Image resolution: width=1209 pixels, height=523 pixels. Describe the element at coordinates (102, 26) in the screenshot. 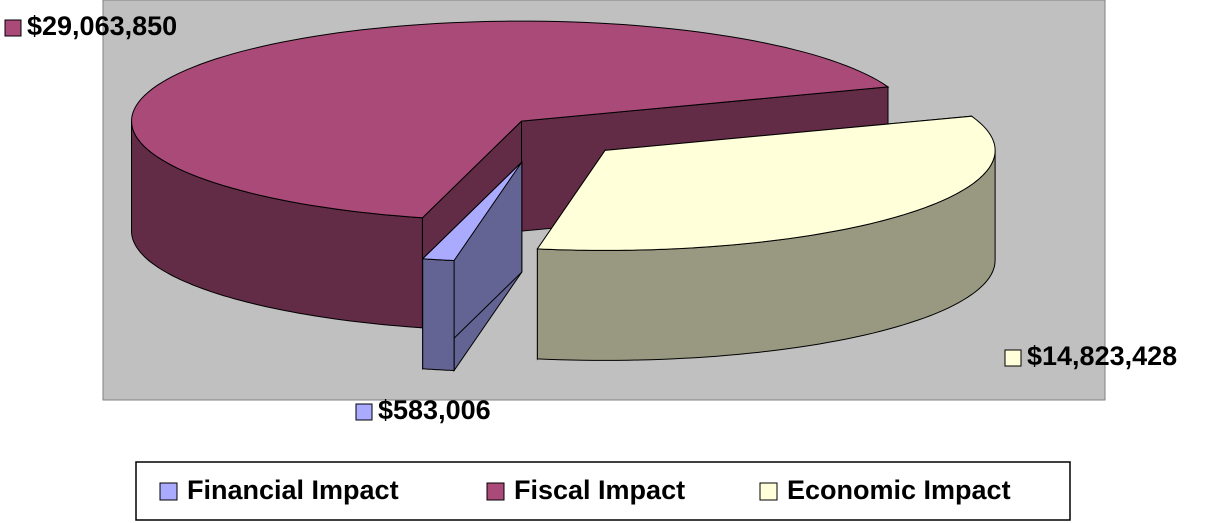

I see `value-label: $29,063,850` at that location.